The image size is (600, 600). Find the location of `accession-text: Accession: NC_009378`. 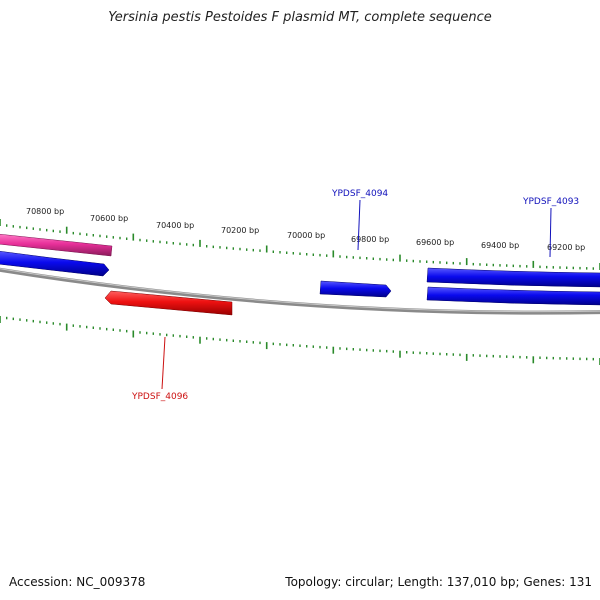

accession-text: Accession: NC_009378 is located at coordinates (77, 582).